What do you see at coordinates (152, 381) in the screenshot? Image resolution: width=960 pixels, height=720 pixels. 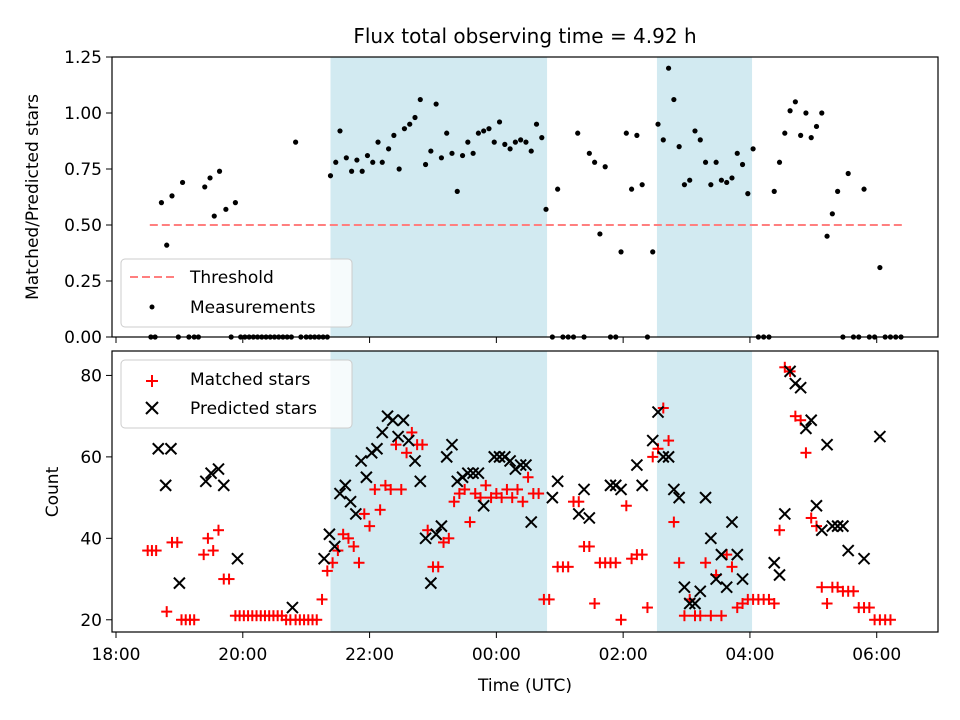 I see `matched-legend-swatch` at bounding box center [152, 381].